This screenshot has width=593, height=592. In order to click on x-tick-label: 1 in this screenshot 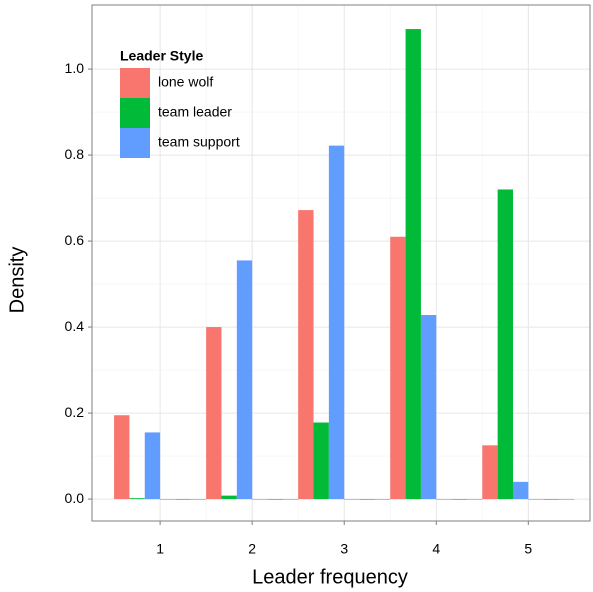, I will do `click(160, 549)`.